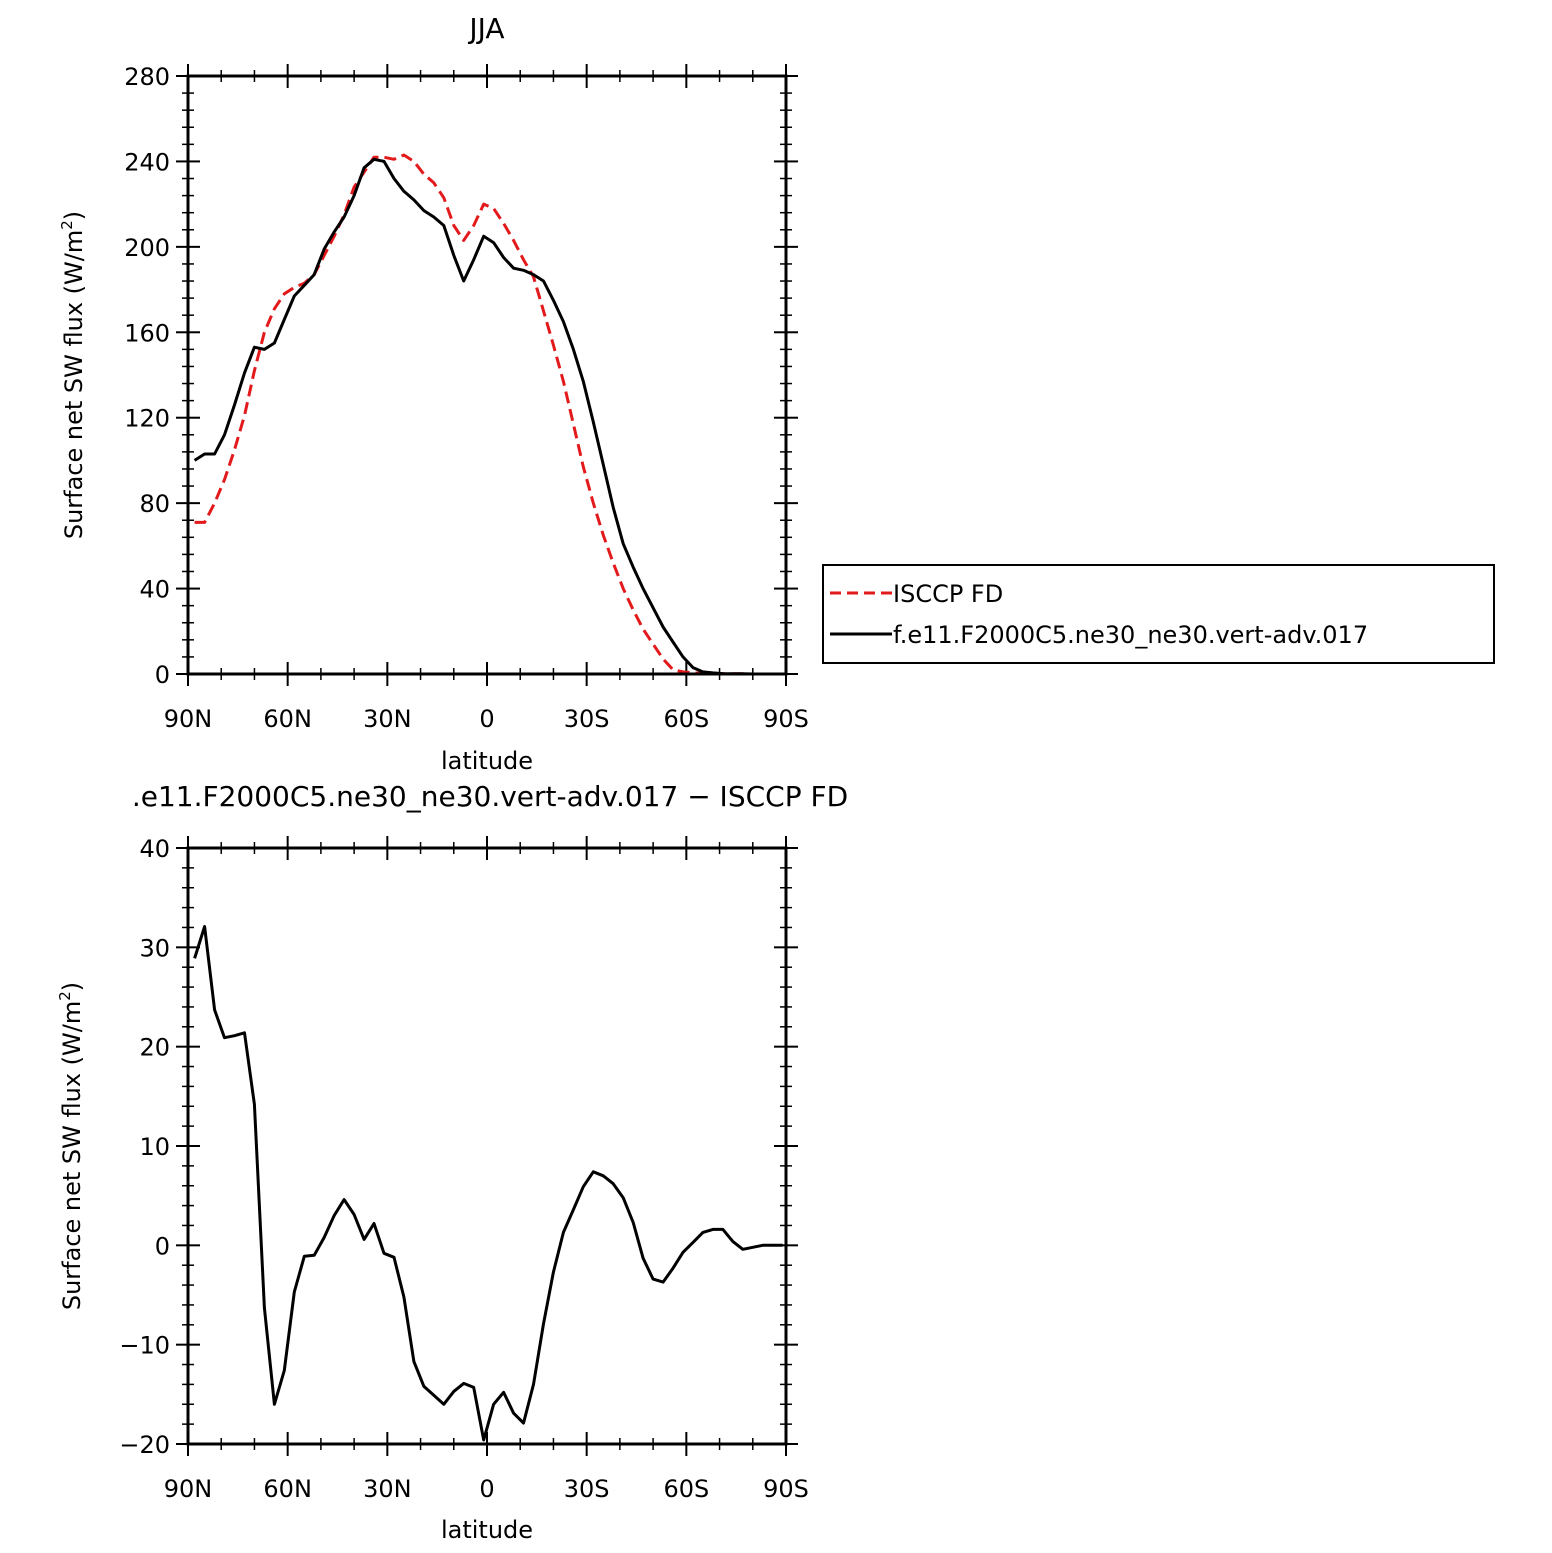 Image resolution: width=1552 pixels, height=1553 pixels. I want to click on top-chart-ytick-label: 0, so click(162, 675).